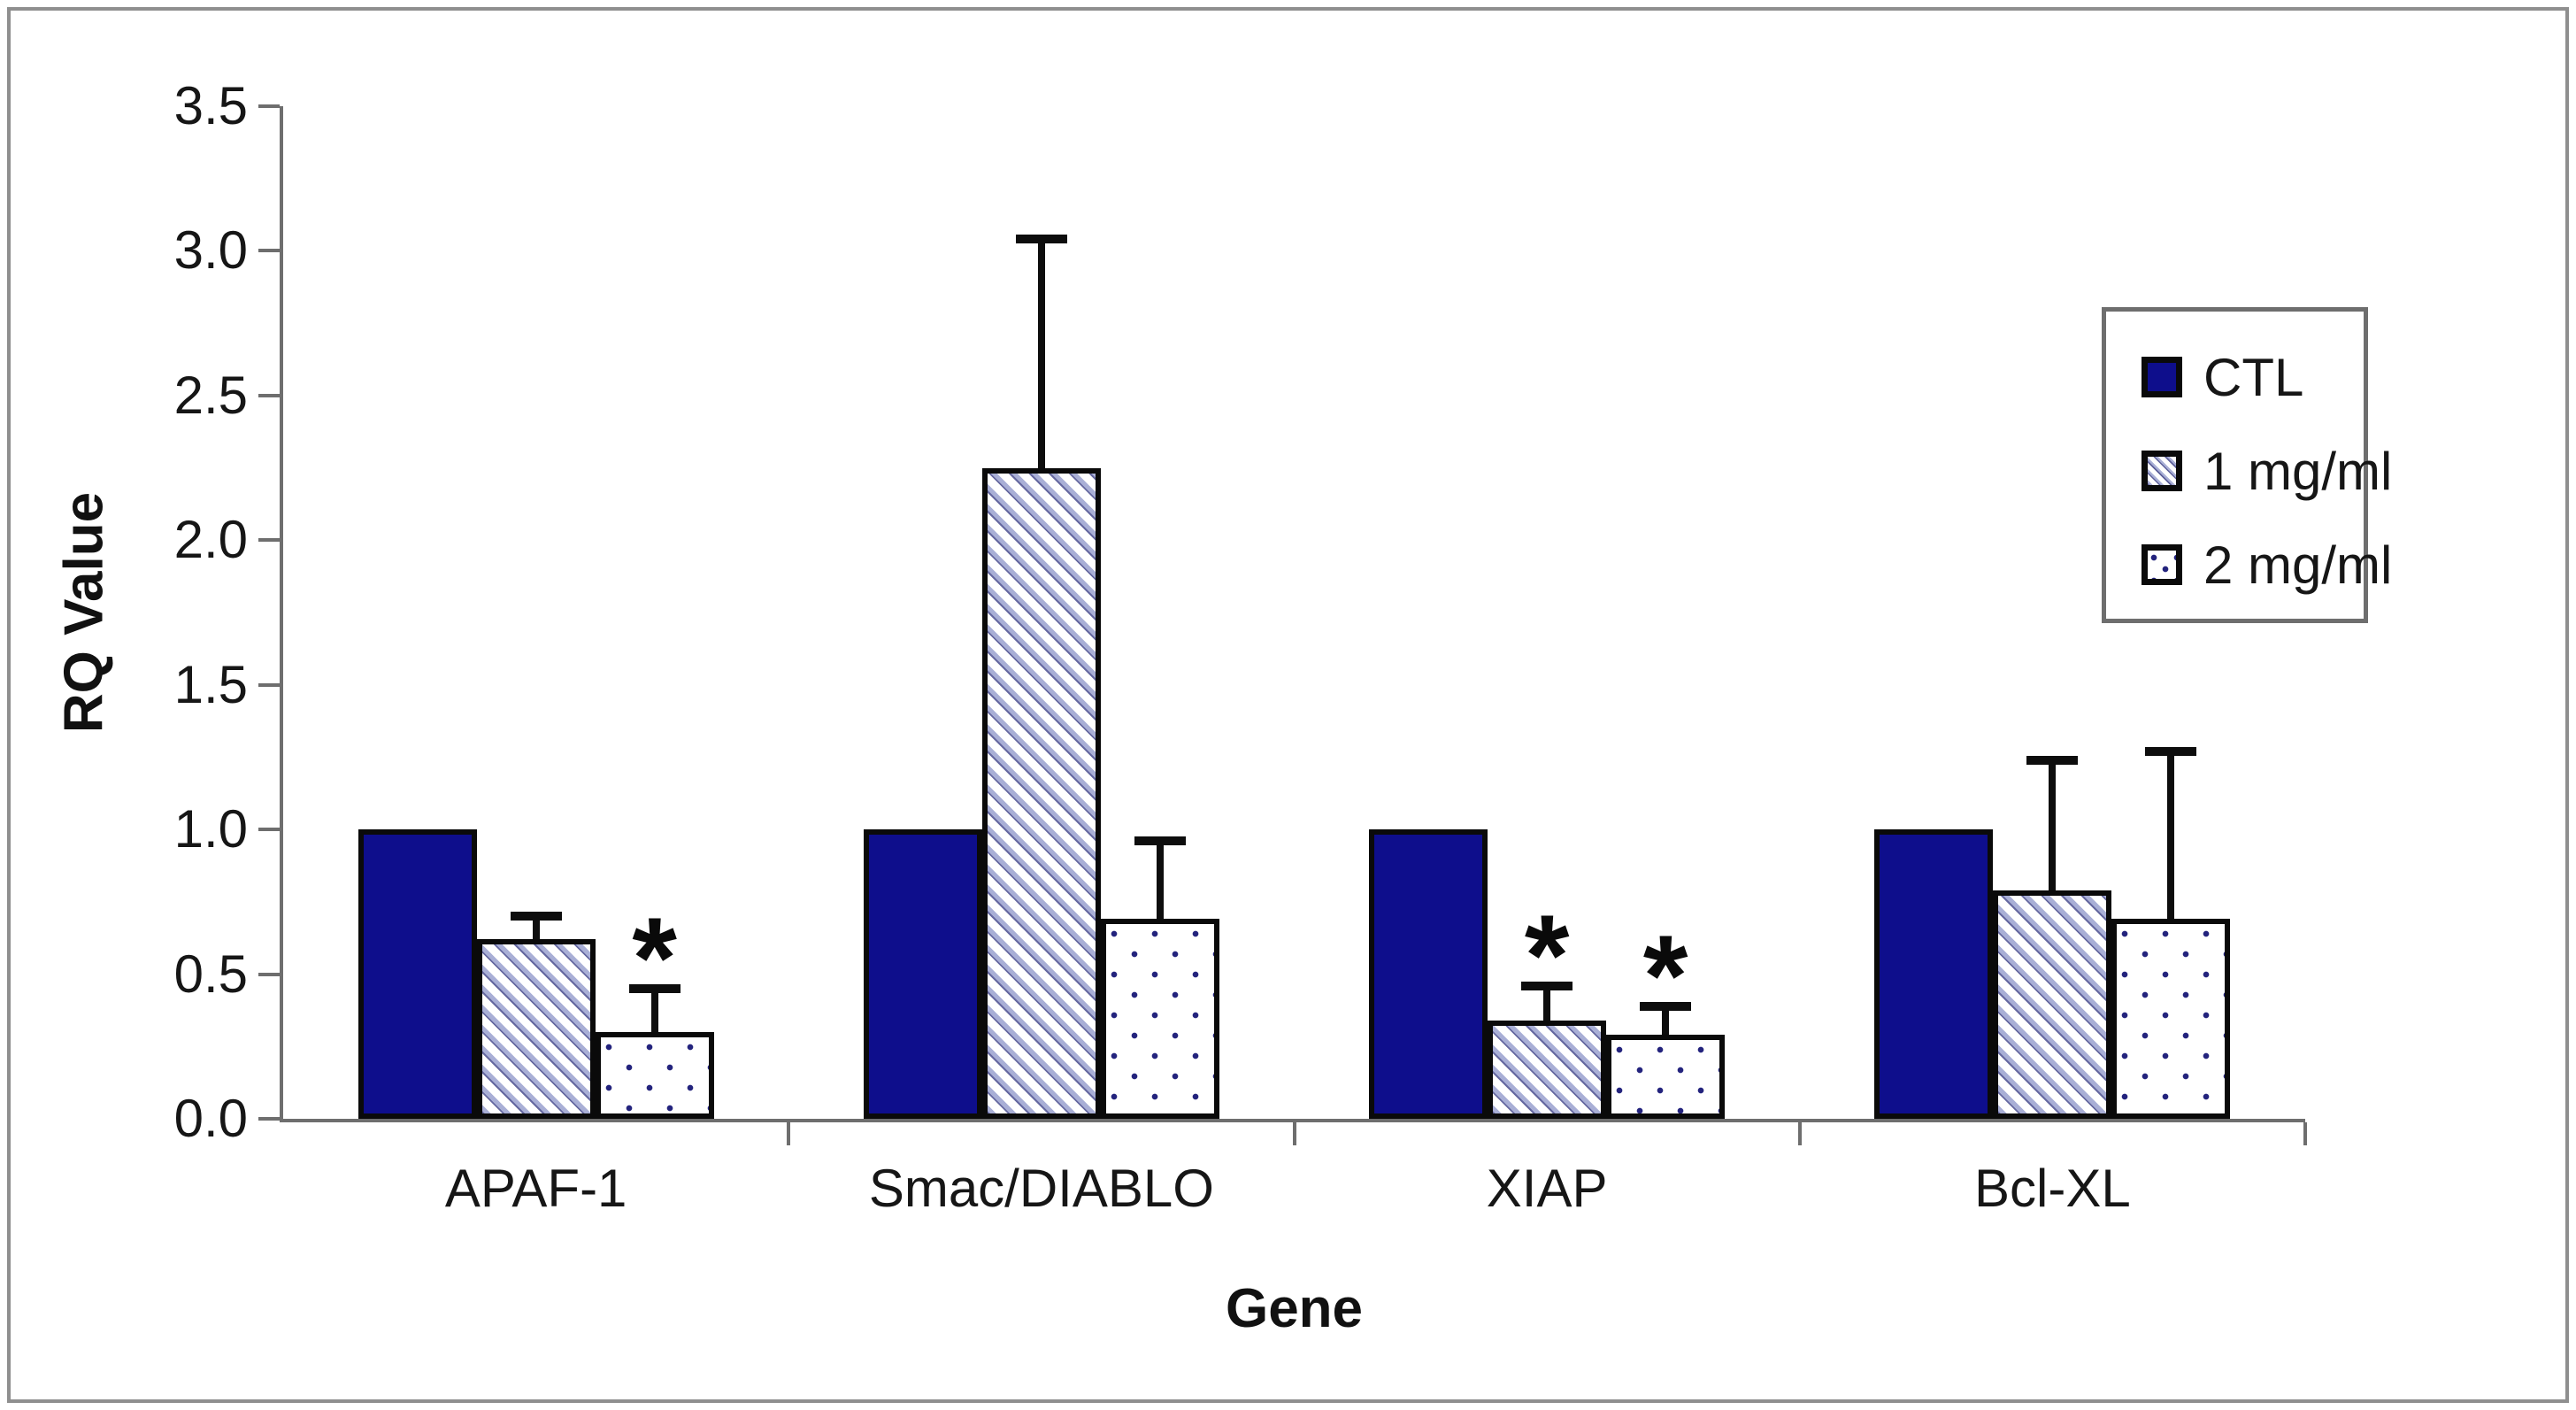 This screenshot has width=2576, height=1410. What do you see at coordinates (210, 974) in the screenshot?
I see `y-tick-label: 0.5` at bounding box center [210, 974].